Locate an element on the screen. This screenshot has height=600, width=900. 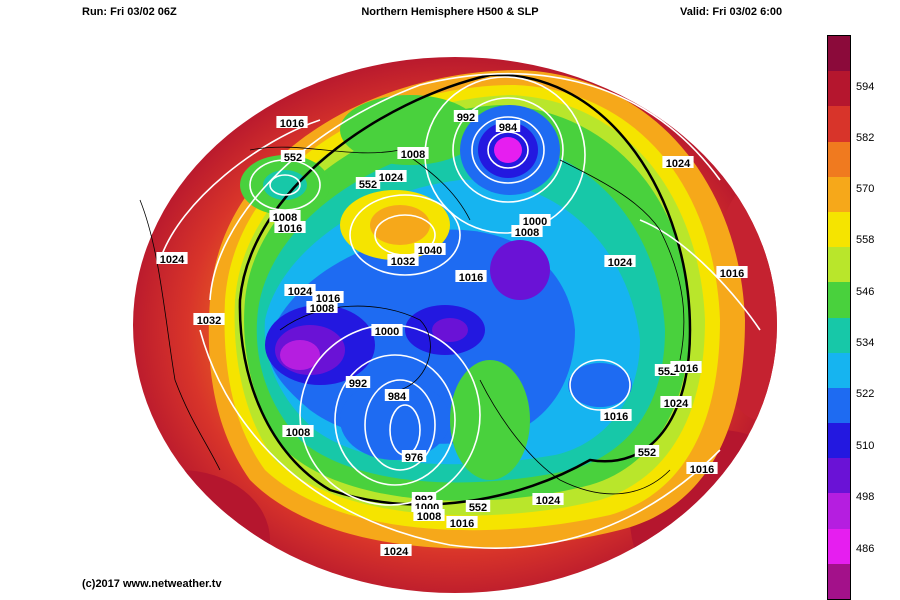
colorbar-label: 594 is located at coordinates (865, 87).